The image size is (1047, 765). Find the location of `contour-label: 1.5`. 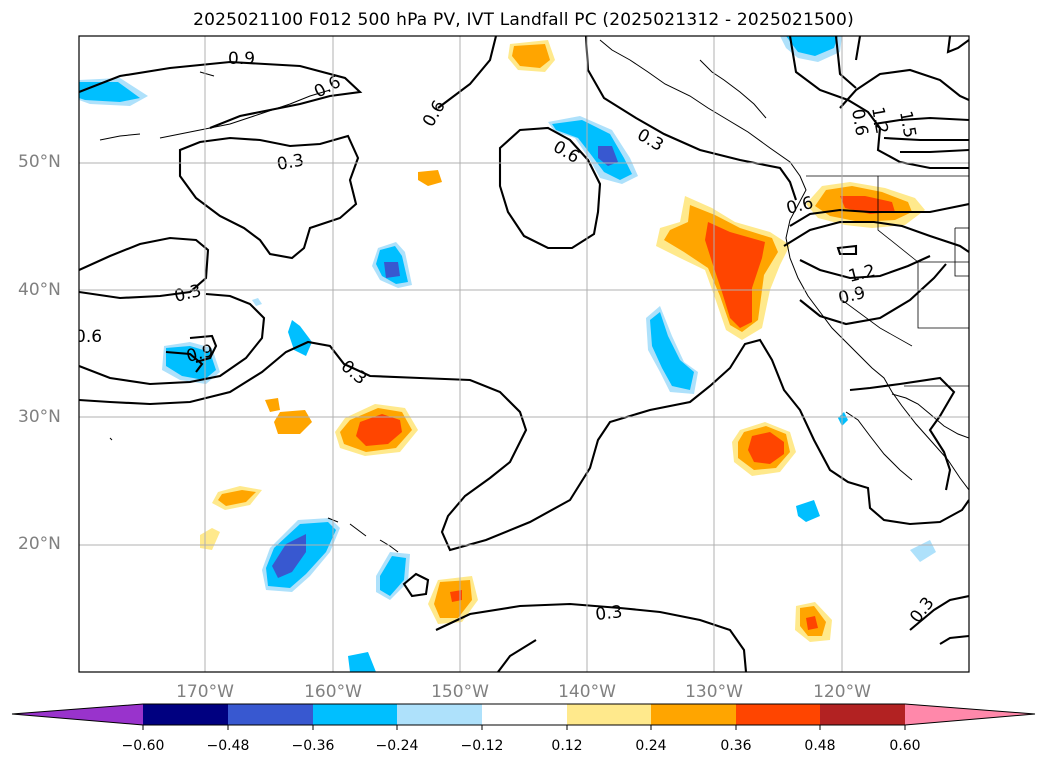

contour-label: 1.5 is located at coordinates (907, 124).